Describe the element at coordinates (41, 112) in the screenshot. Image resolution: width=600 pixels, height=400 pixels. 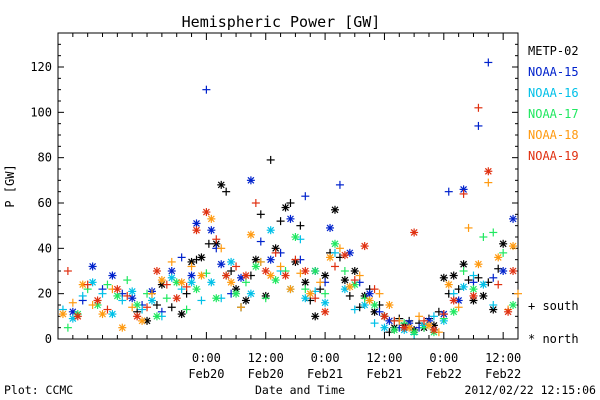
I see `y-tick-label: 100` at that location.